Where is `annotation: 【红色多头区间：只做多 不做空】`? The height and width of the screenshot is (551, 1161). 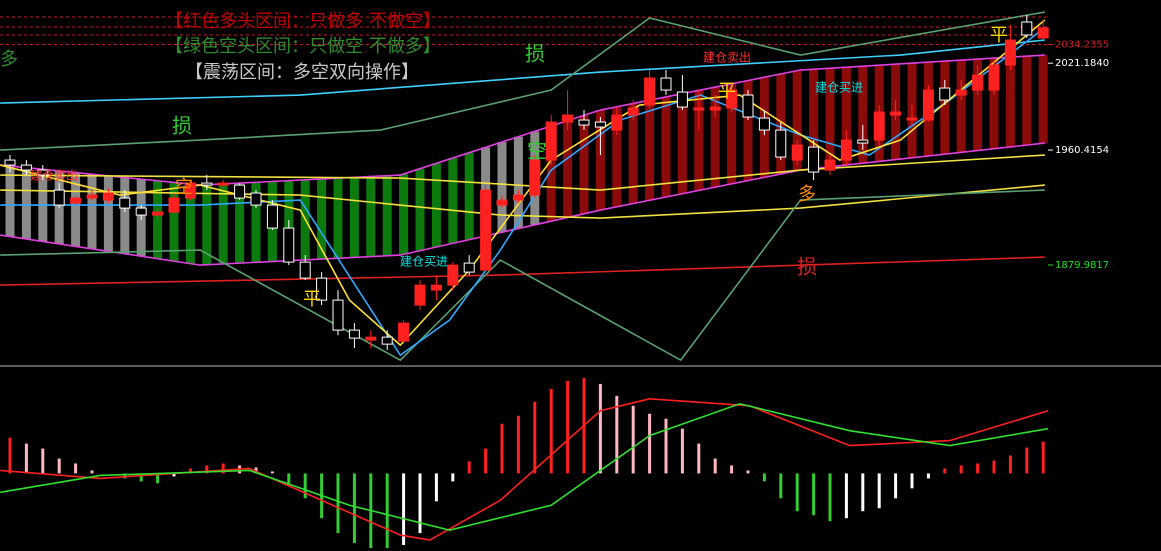 annotation: 【红色多头区间：只做多 不做空】 is located at coordinates (303, 21).